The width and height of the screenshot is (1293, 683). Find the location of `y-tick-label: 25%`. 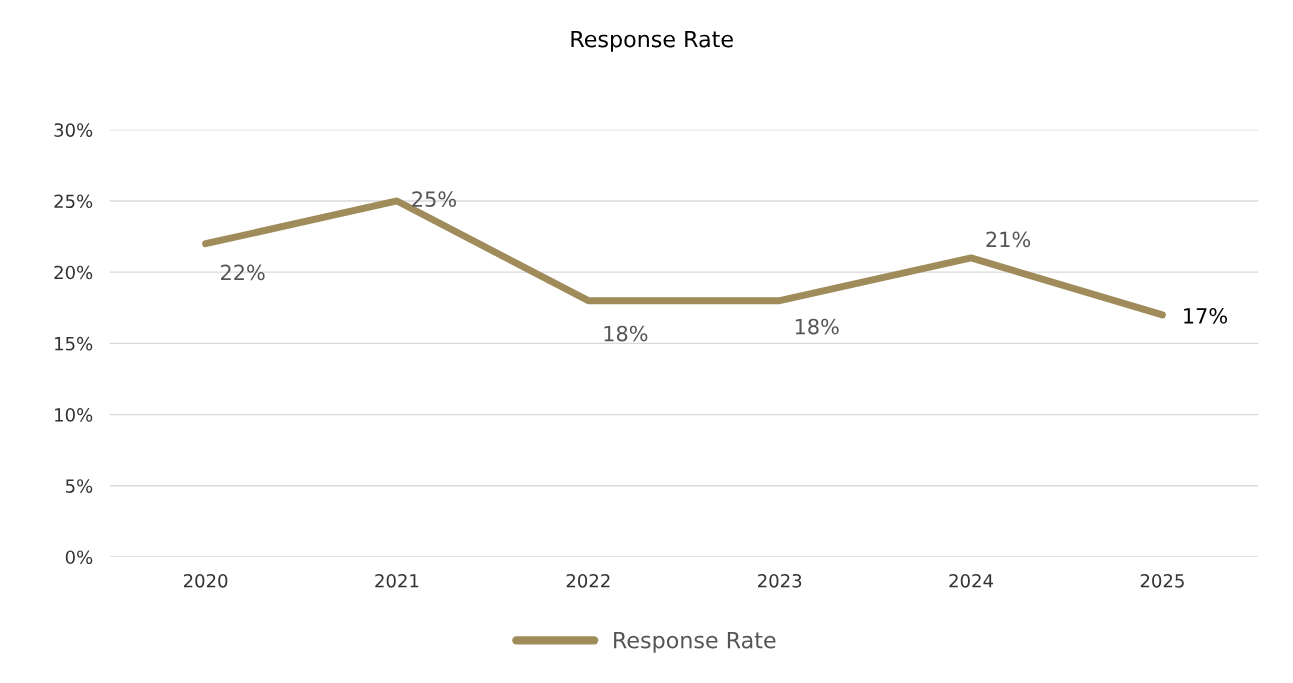

y-tick-label: 25% is located at coordinates (73, 201).